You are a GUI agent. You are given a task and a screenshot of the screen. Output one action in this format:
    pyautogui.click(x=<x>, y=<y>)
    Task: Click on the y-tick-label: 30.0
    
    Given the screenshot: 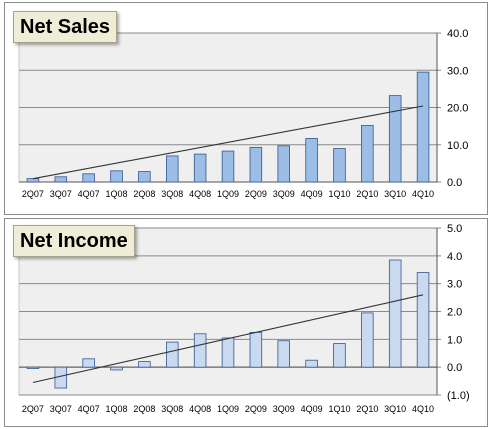 What is the action you would take?
    pyautogui.click(x=457, y=71)
    